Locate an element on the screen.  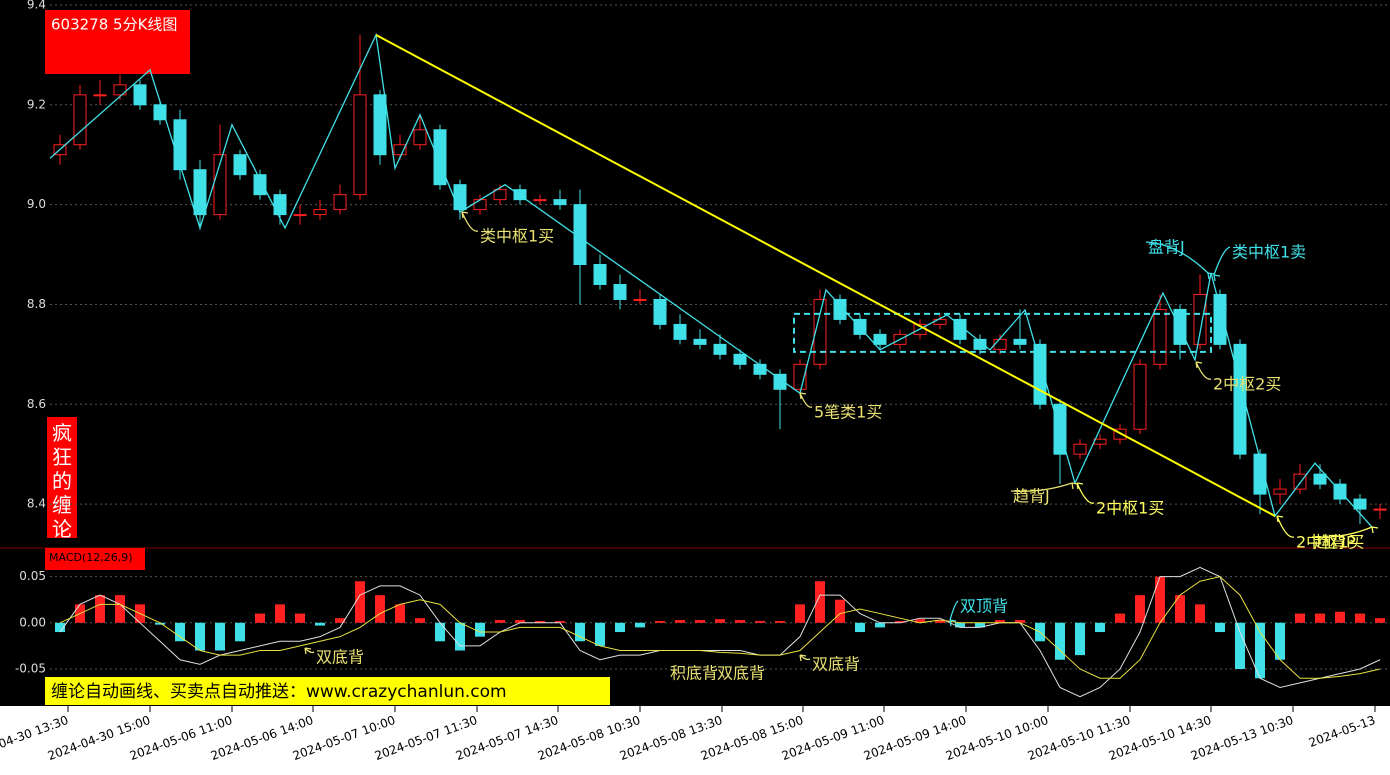
x-tick-label: 2024-05-13 is located at coordinates (1342, 731).